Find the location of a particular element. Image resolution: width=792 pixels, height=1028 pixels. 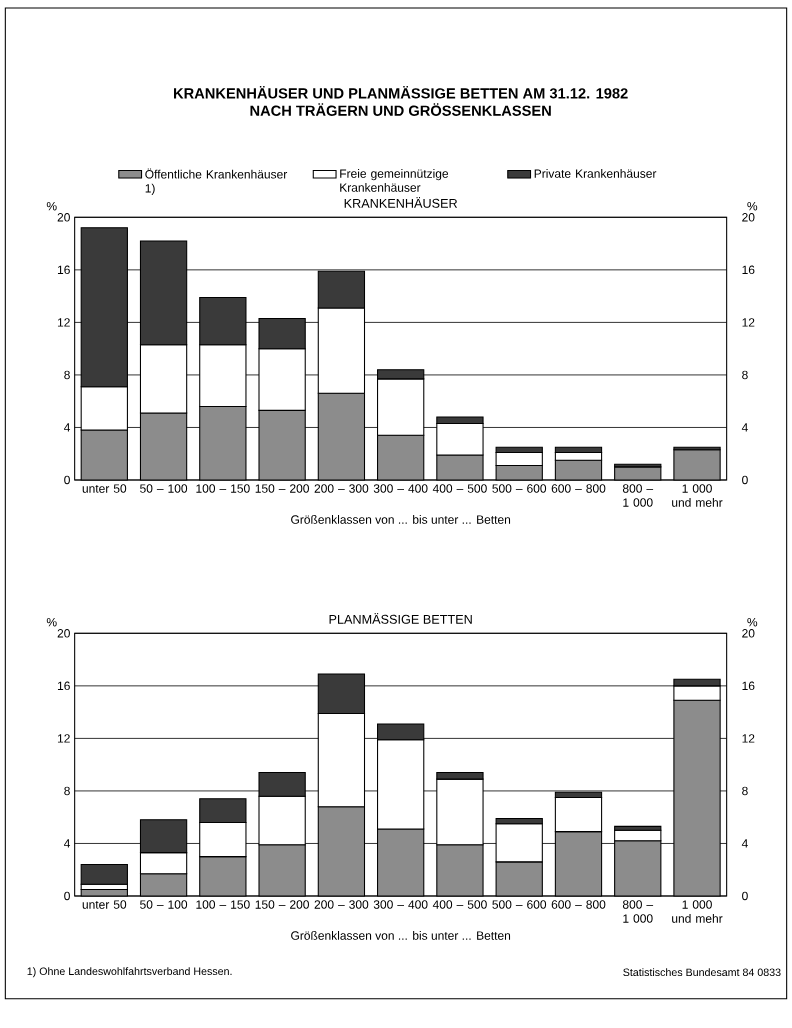

text: 1) Ohne Landeswohlfahrtsverband Hessen. is located at coordinates (129, 972).